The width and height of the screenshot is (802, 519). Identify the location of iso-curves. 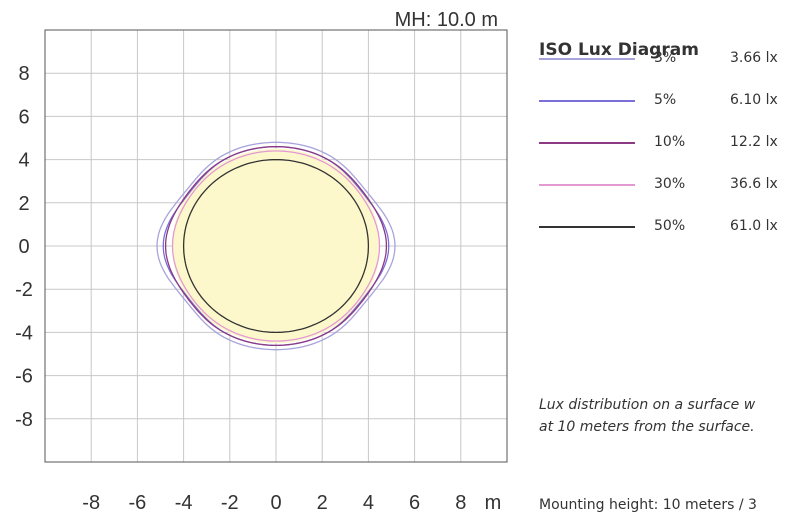
(276, 246).